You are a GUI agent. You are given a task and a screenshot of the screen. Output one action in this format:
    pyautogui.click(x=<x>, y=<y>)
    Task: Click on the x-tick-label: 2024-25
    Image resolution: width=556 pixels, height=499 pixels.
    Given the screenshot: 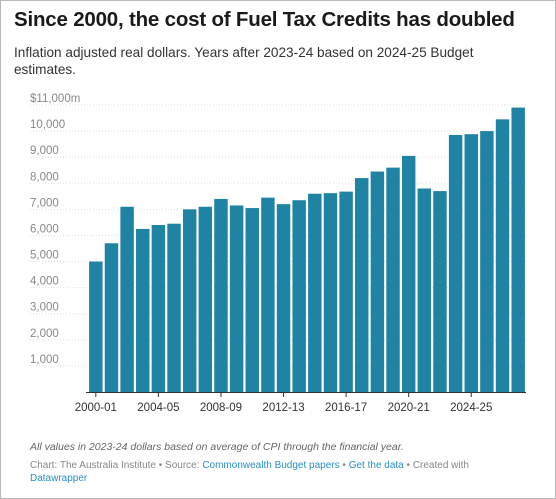 What is the action you would take?
    pyautogui.click(x=471, y=408)
    